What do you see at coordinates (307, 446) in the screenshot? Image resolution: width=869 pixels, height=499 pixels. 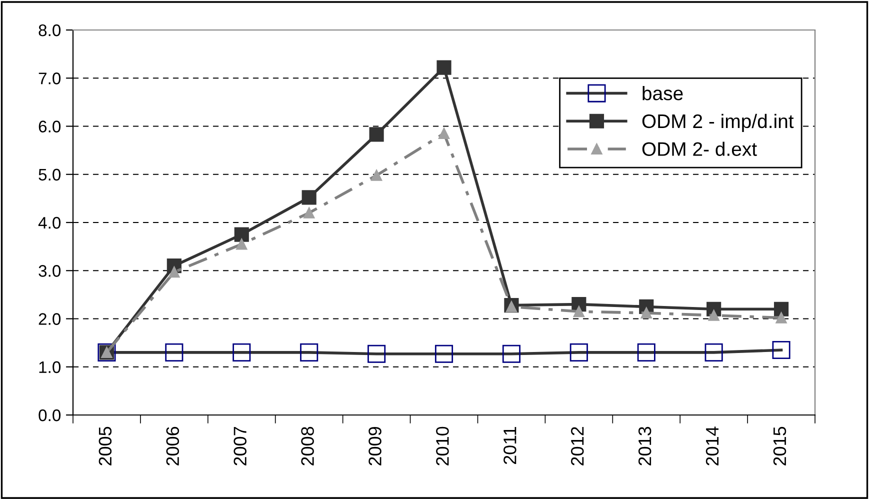 I see `x-tick-label: 2008` at bounding box center [307, 446].